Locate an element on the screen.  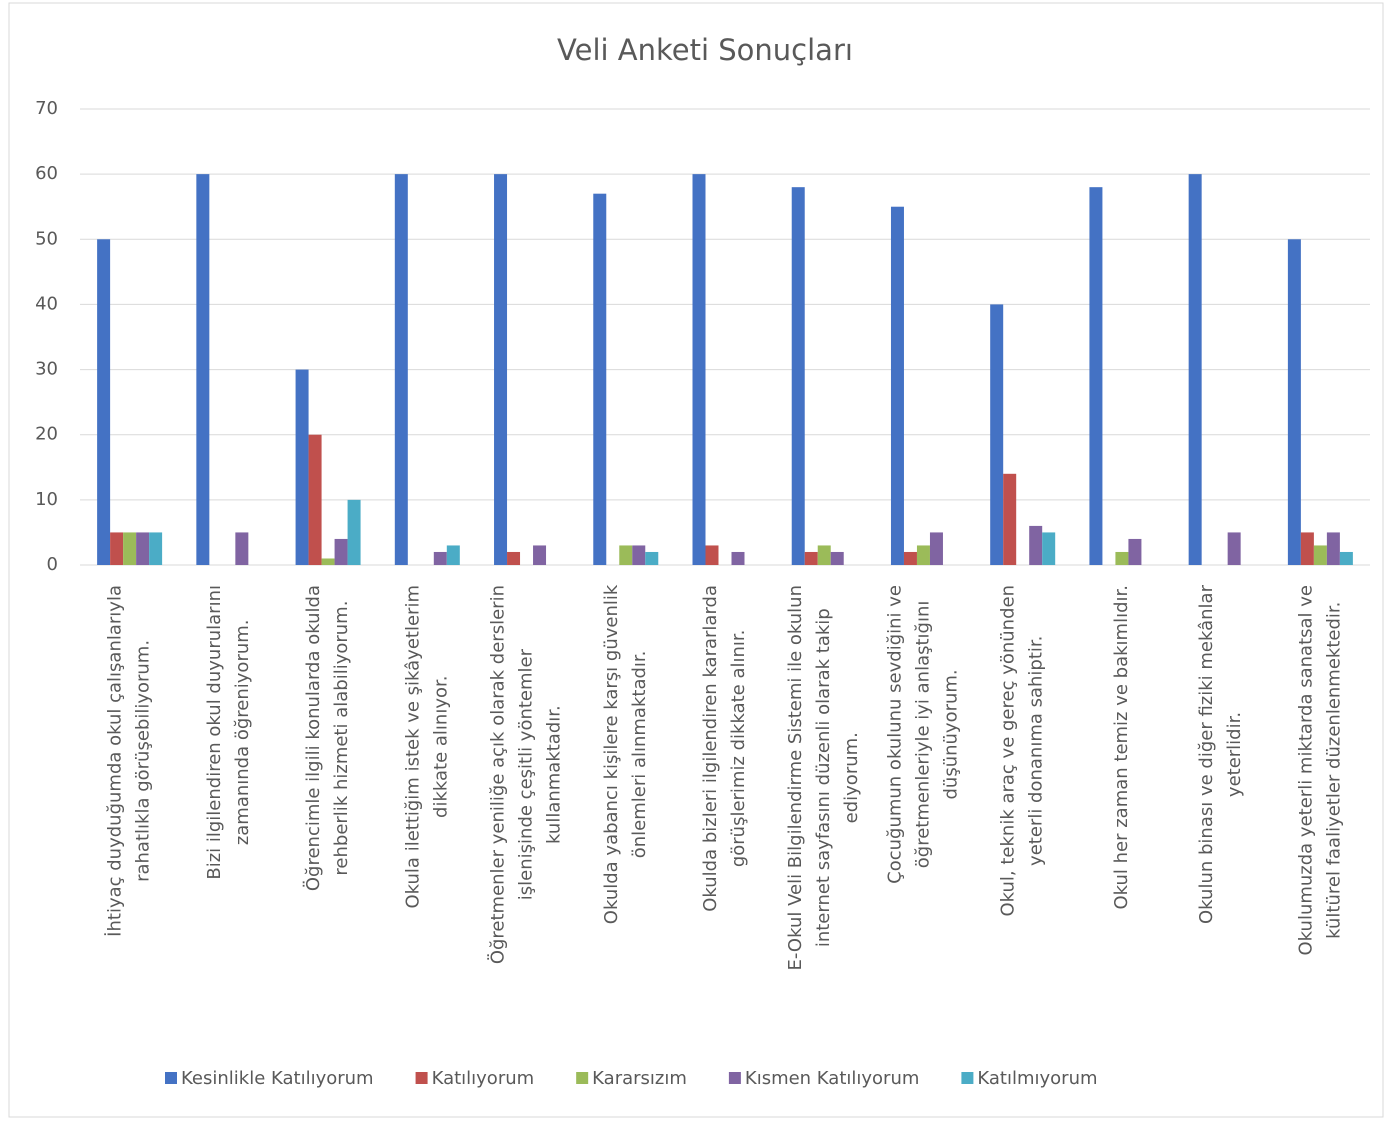
y-tick-label: 0 is located at coordinates (52, 564).